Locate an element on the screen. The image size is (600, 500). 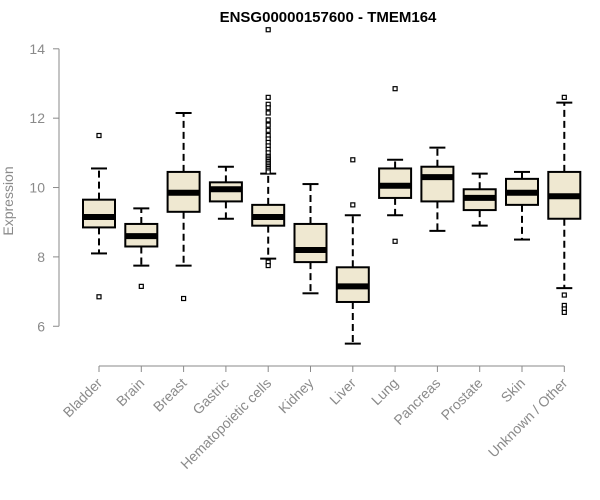
box-brain is located at coordinates (141, 248).